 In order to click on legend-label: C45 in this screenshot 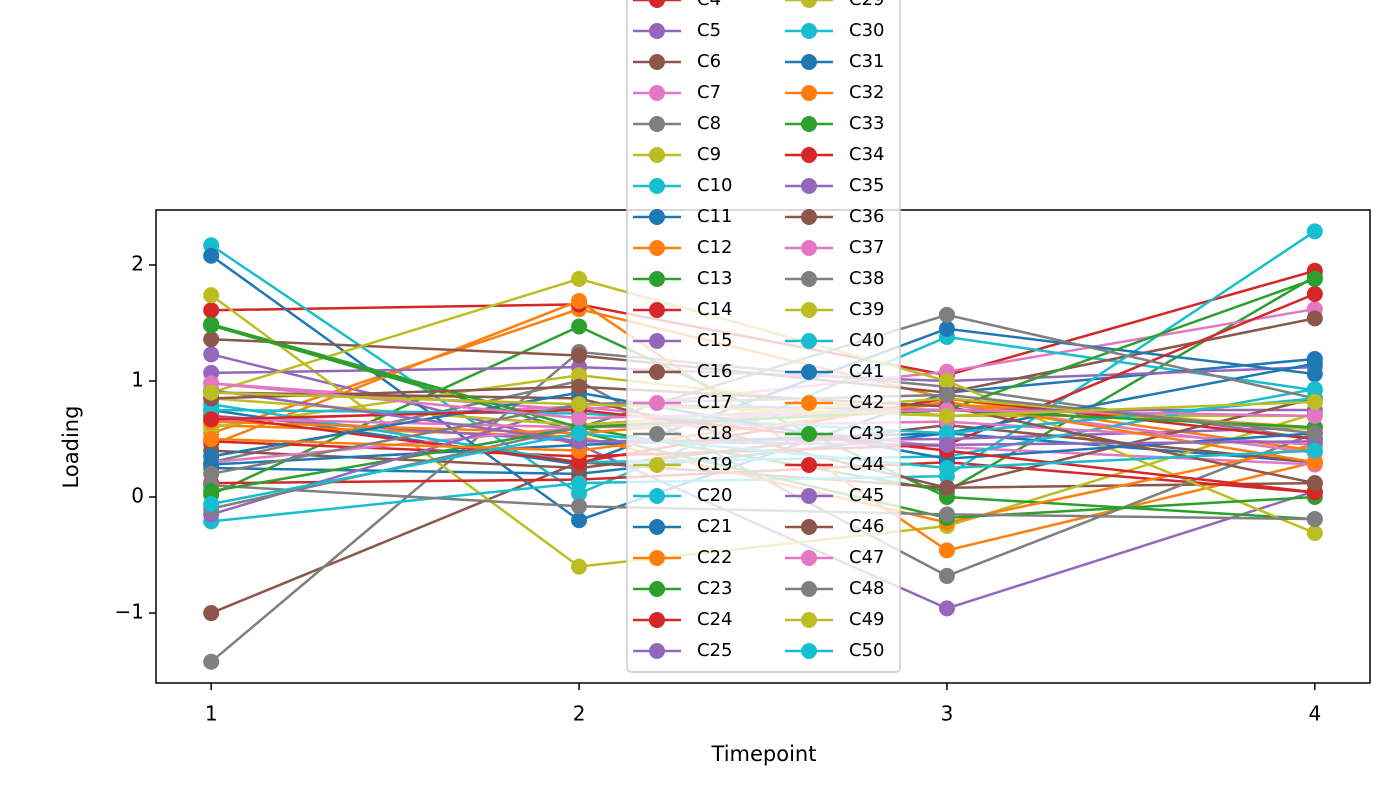, I will do `click(866, 495)`.